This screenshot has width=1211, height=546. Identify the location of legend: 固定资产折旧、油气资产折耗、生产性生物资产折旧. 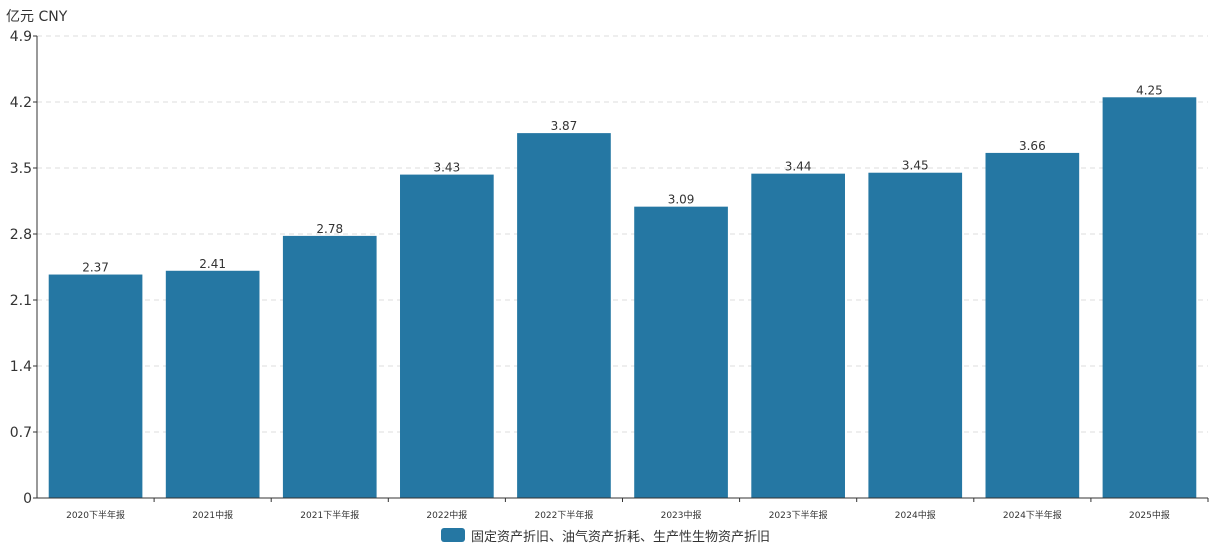
(605, 535).